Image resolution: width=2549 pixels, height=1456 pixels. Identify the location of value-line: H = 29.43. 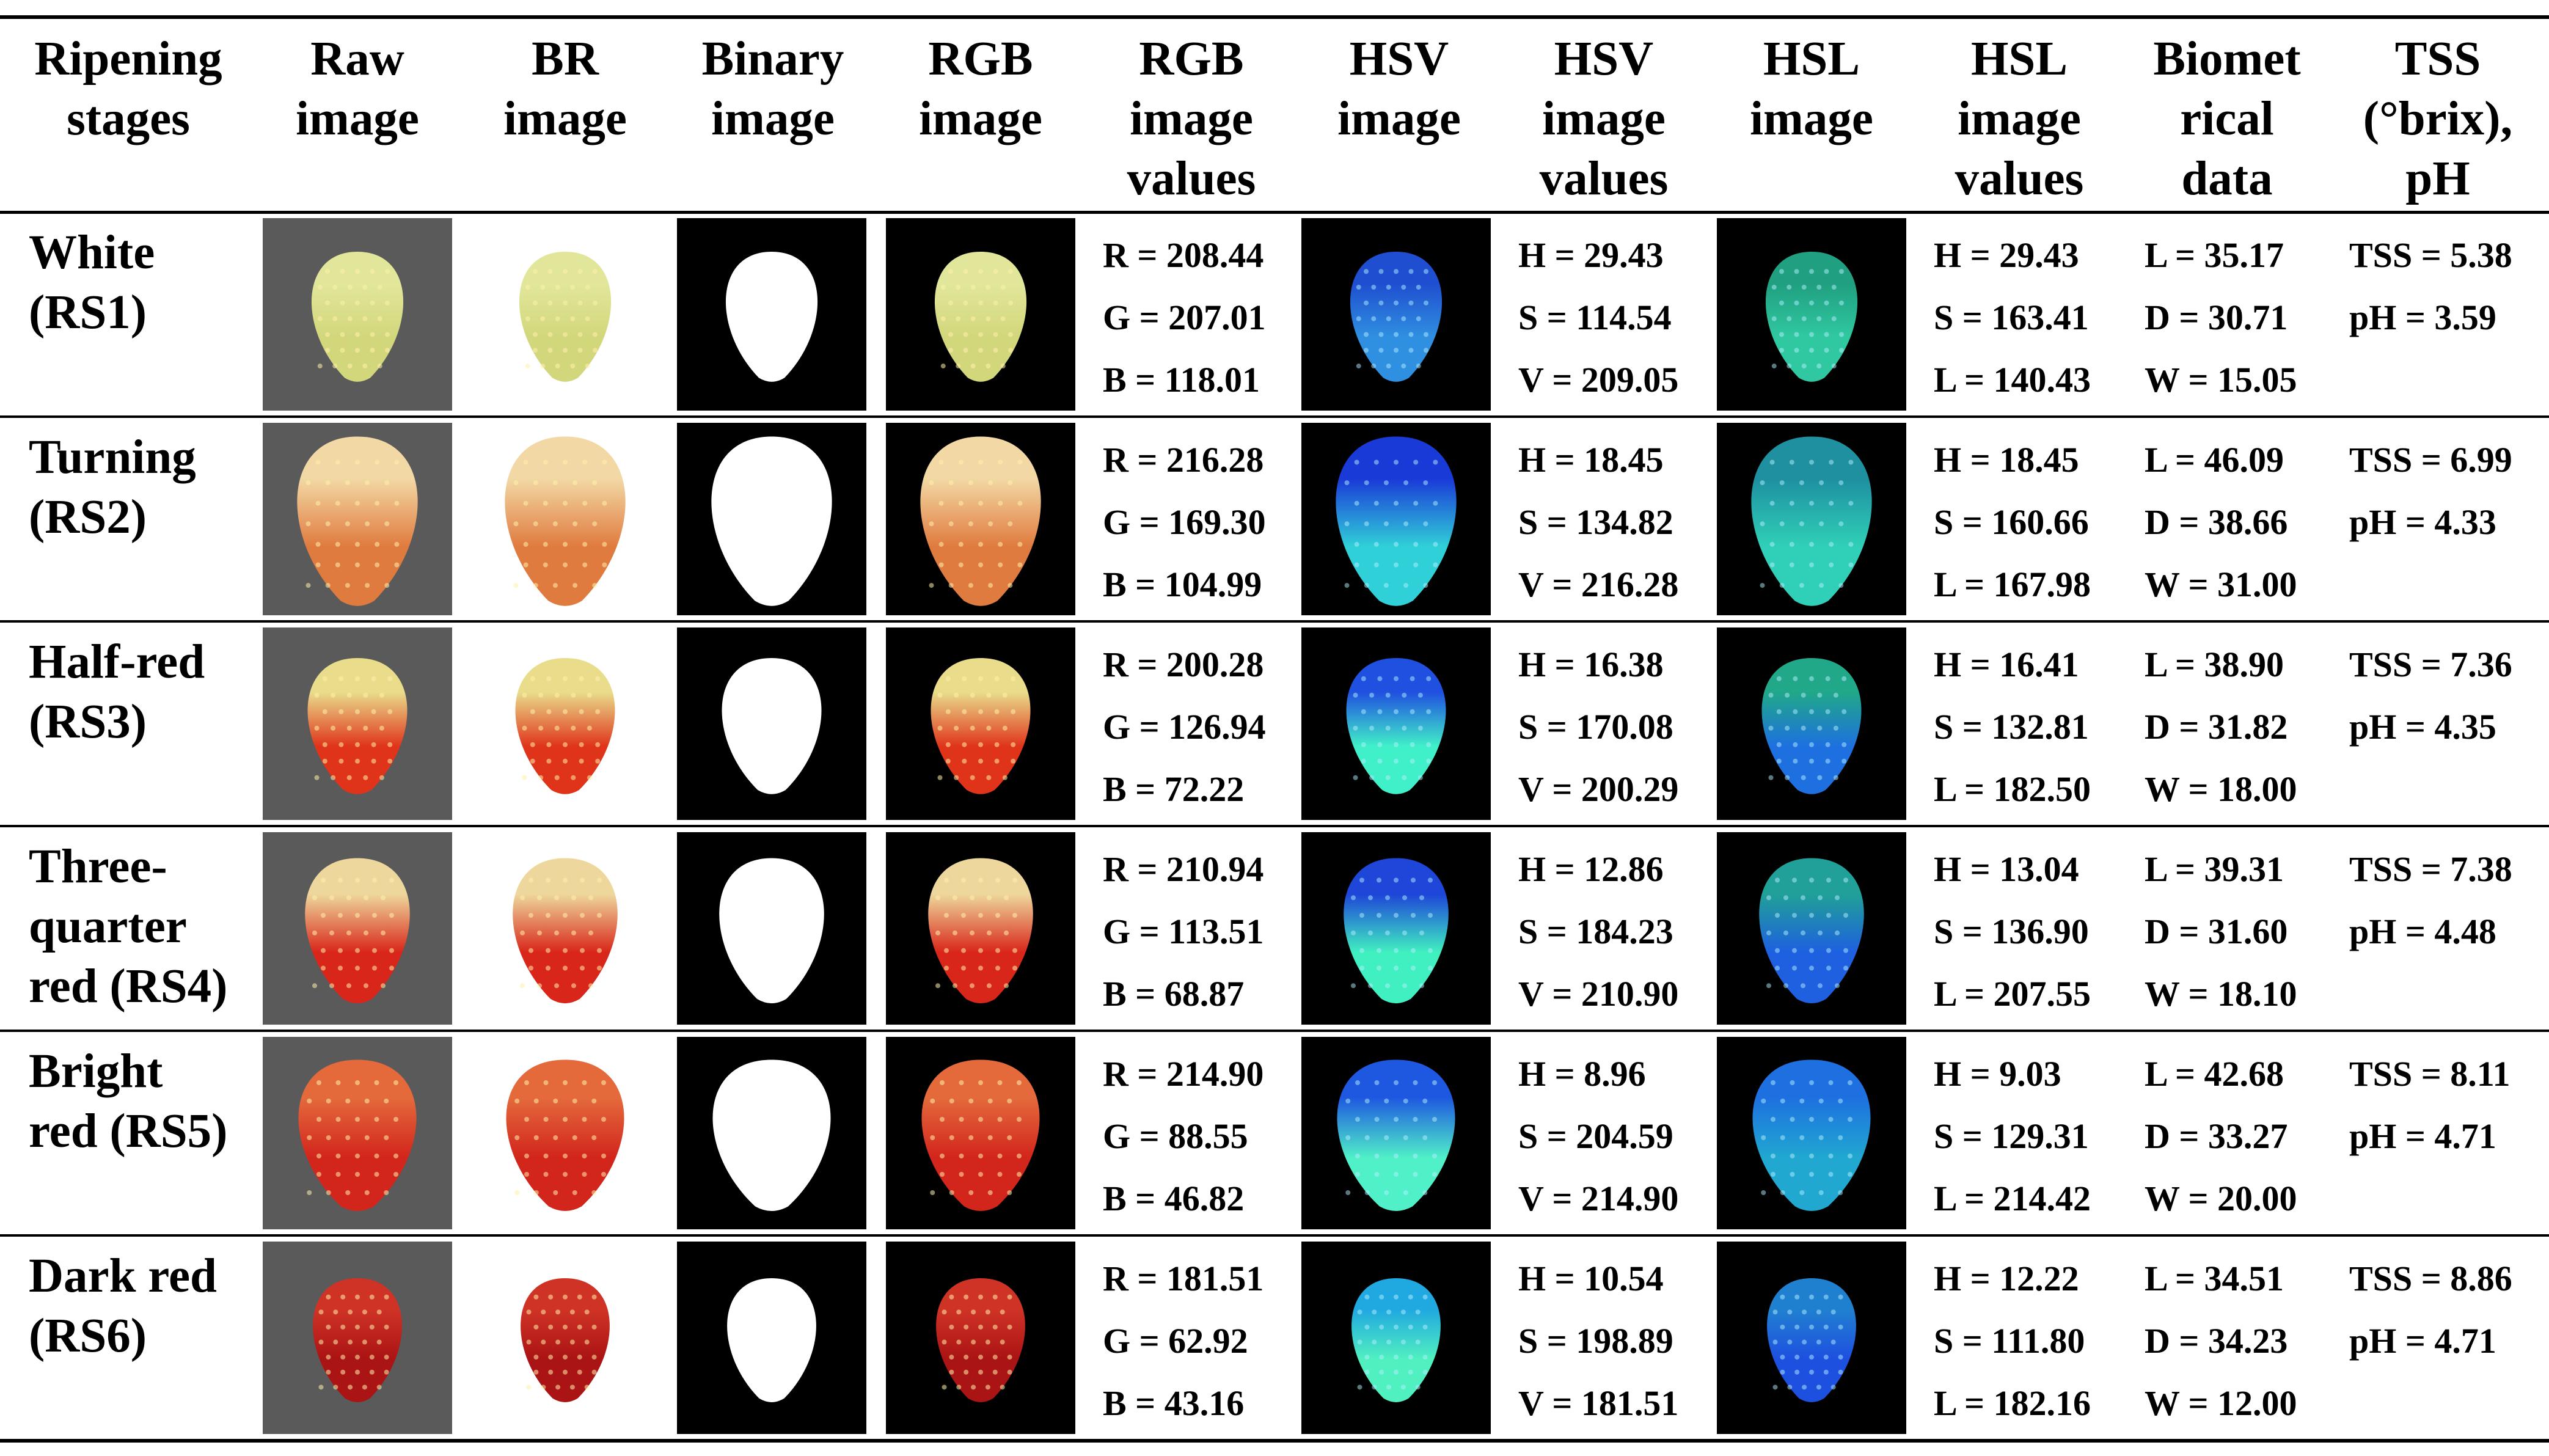
(1591, 255).